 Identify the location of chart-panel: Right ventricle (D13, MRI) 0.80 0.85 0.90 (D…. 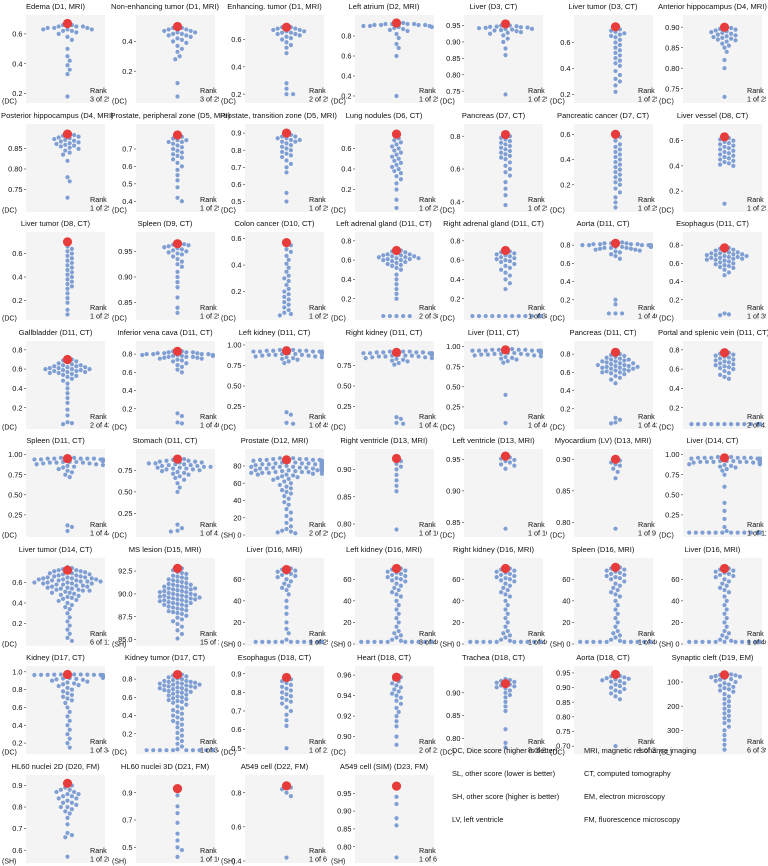
(384, 488).